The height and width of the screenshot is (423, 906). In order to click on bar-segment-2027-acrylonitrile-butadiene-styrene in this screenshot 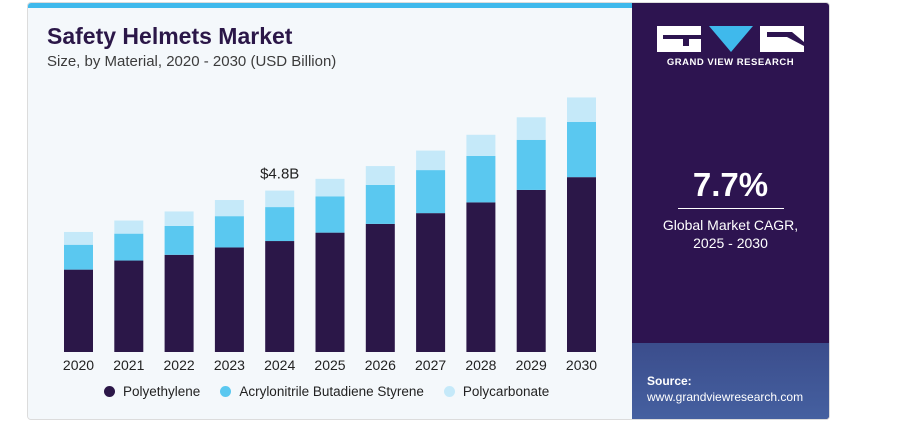, I will do `click(431, 192)`.